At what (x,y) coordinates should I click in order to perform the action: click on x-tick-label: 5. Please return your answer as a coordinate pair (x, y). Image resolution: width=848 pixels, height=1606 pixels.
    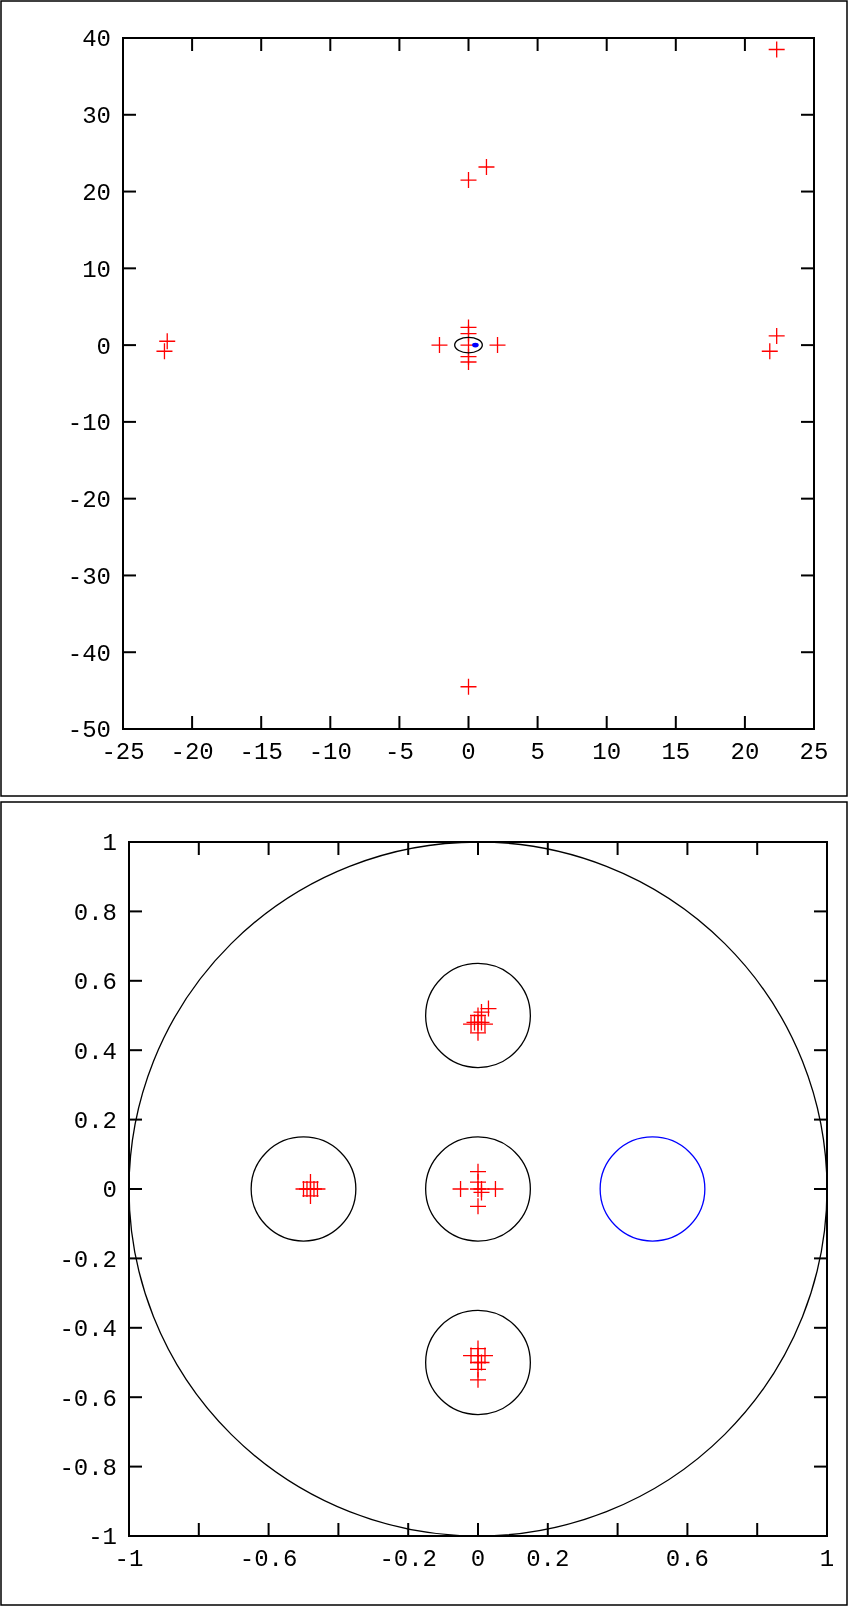
    Looking at the image, I should click on (537, 752).